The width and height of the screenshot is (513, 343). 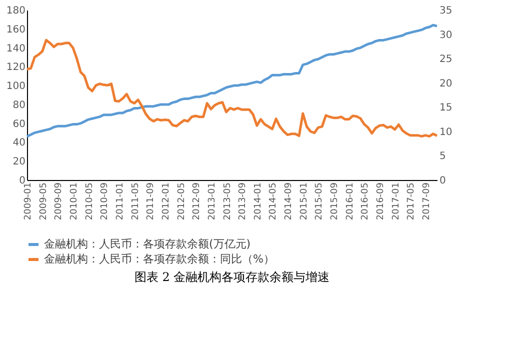 I want to click on x-tick-label: 2015-01, so click(x=304, y=201).